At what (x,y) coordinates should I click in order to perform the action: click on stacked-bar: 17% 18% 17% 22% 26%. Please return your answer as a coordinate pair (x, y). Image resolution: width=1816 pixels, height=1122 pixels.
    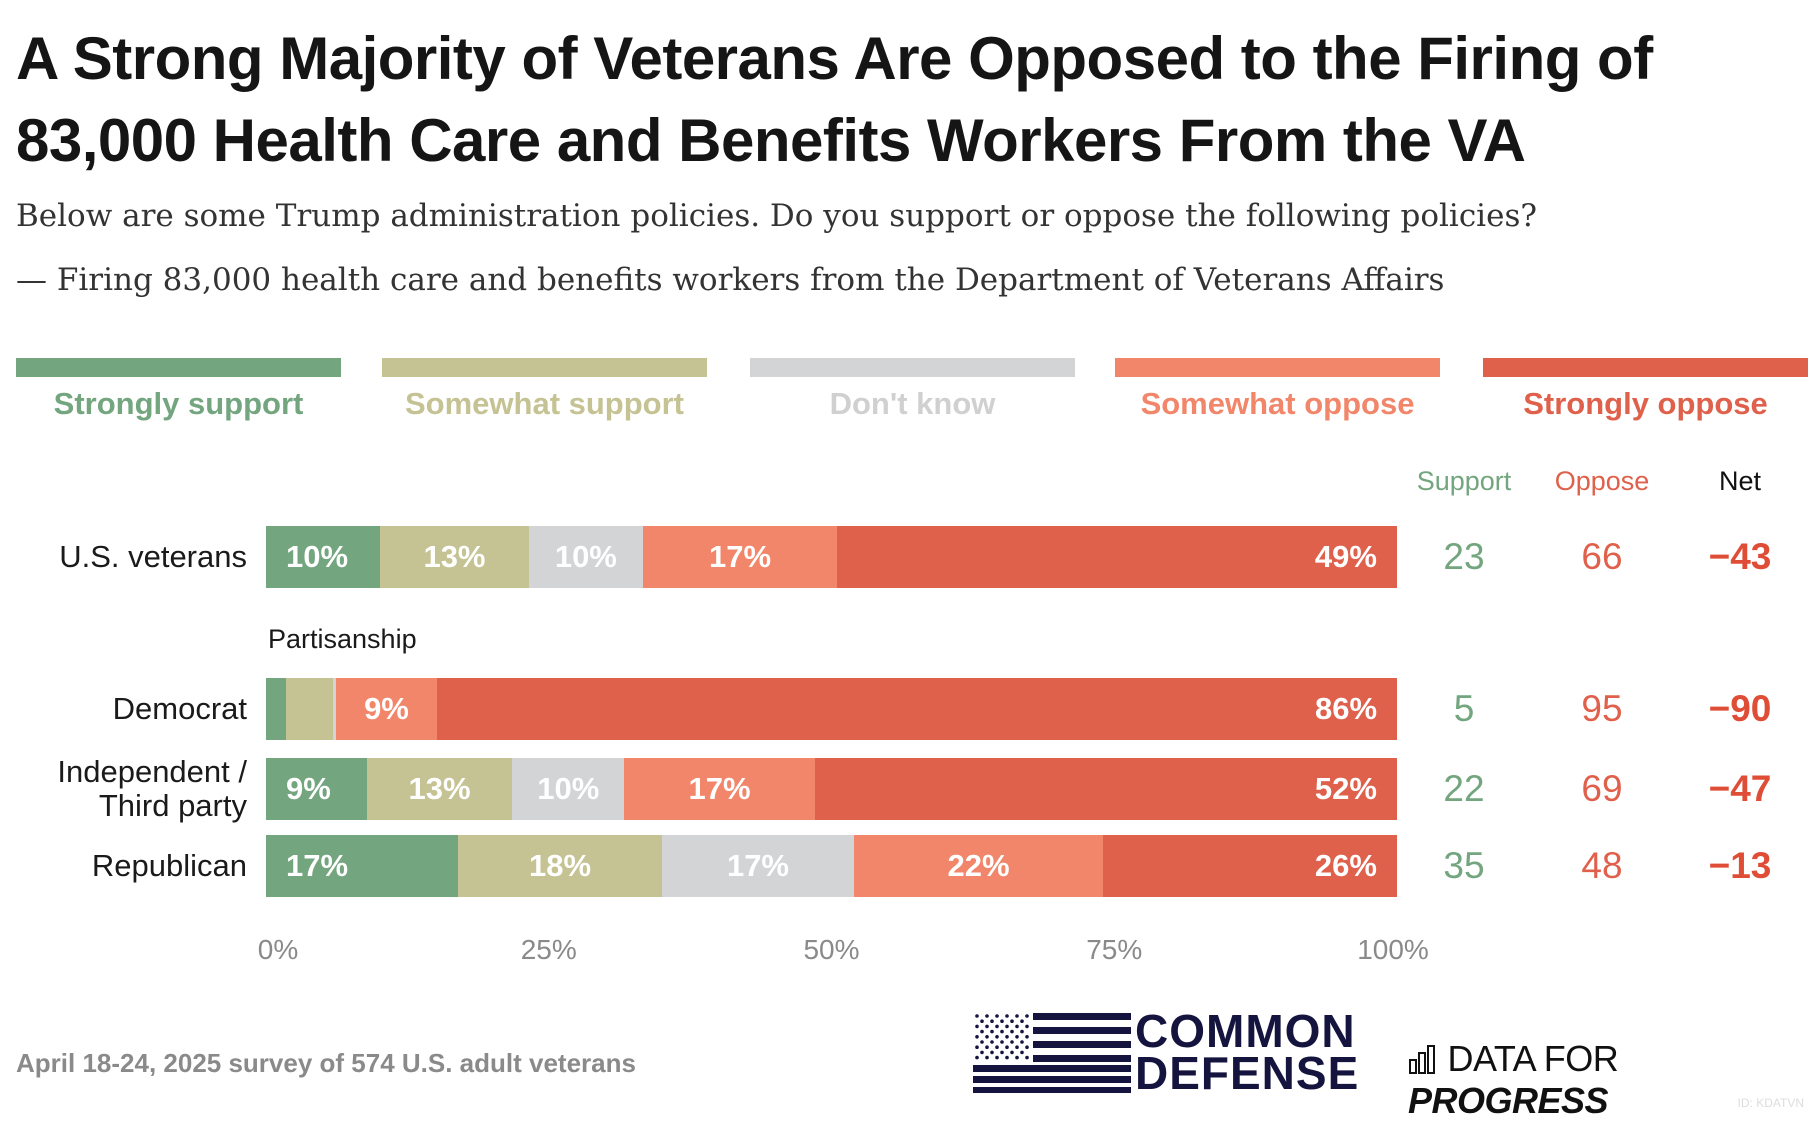
    Looking at the image, I should click on (831, 866).